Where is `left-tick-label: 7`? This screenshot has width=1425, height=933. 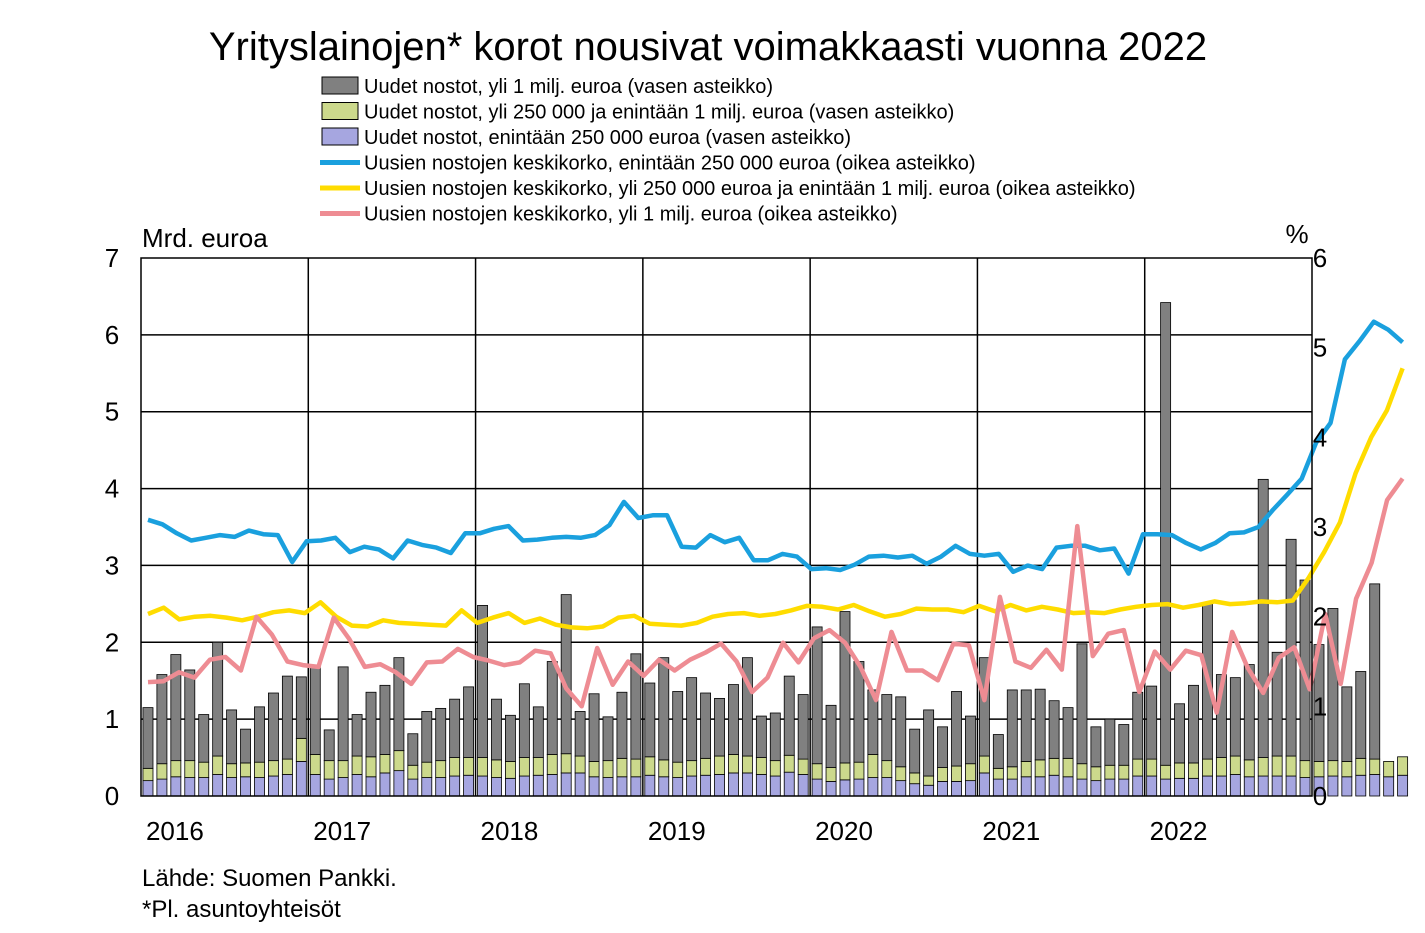
left-tick-label: 7 is located at coordinates (112, 258).